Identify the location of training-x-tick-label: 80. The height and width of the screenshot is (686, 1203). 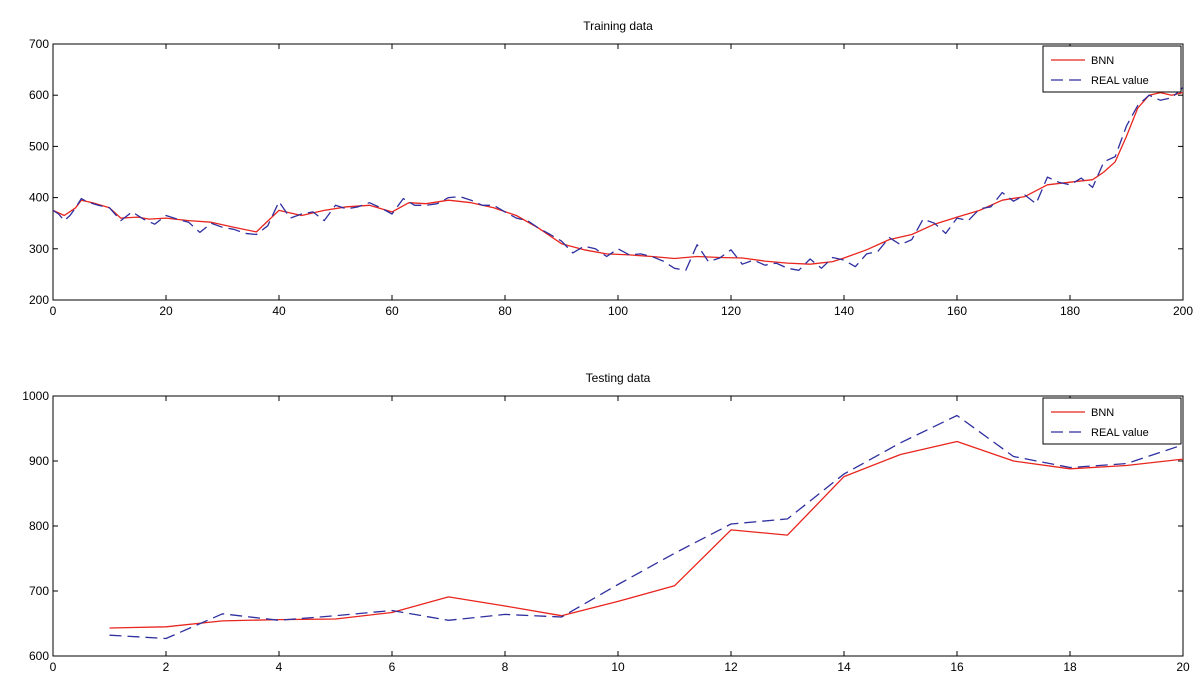
(505, 311).